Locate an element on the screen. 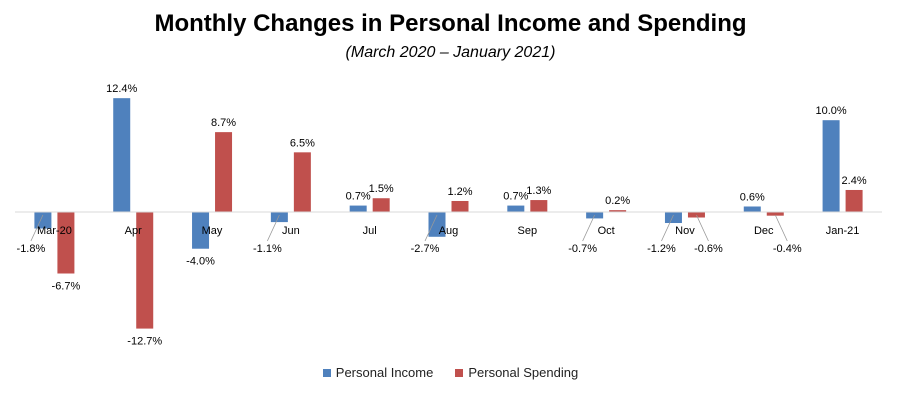 The width and height of the screenshot is (901, 402). leader-income-jun is located at coordinates (273, 228).